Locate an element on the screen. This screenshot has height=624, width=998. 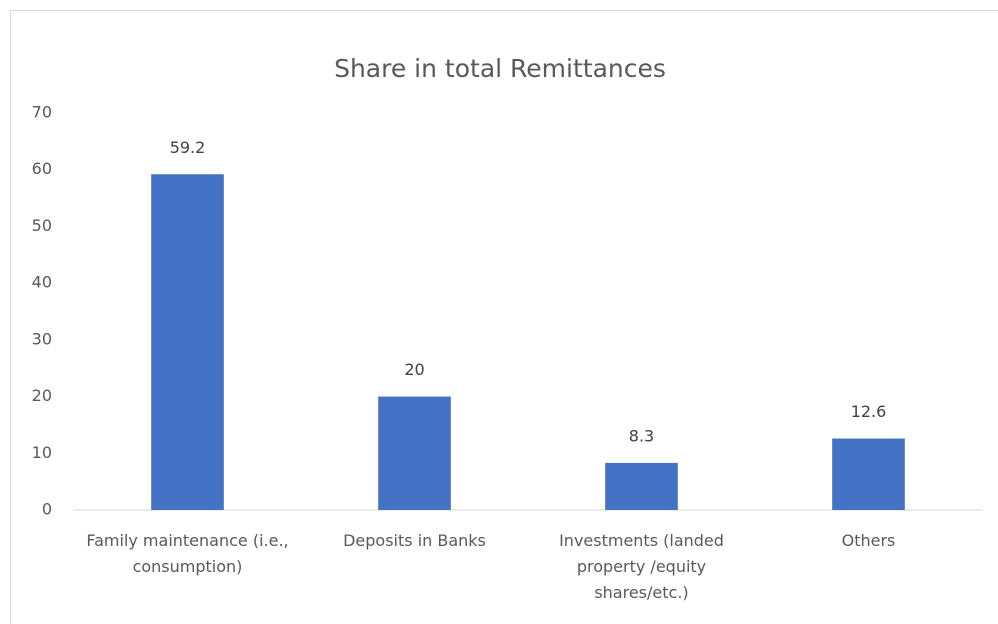
y-tick-label: 0 is located at coordinates (47, 509).